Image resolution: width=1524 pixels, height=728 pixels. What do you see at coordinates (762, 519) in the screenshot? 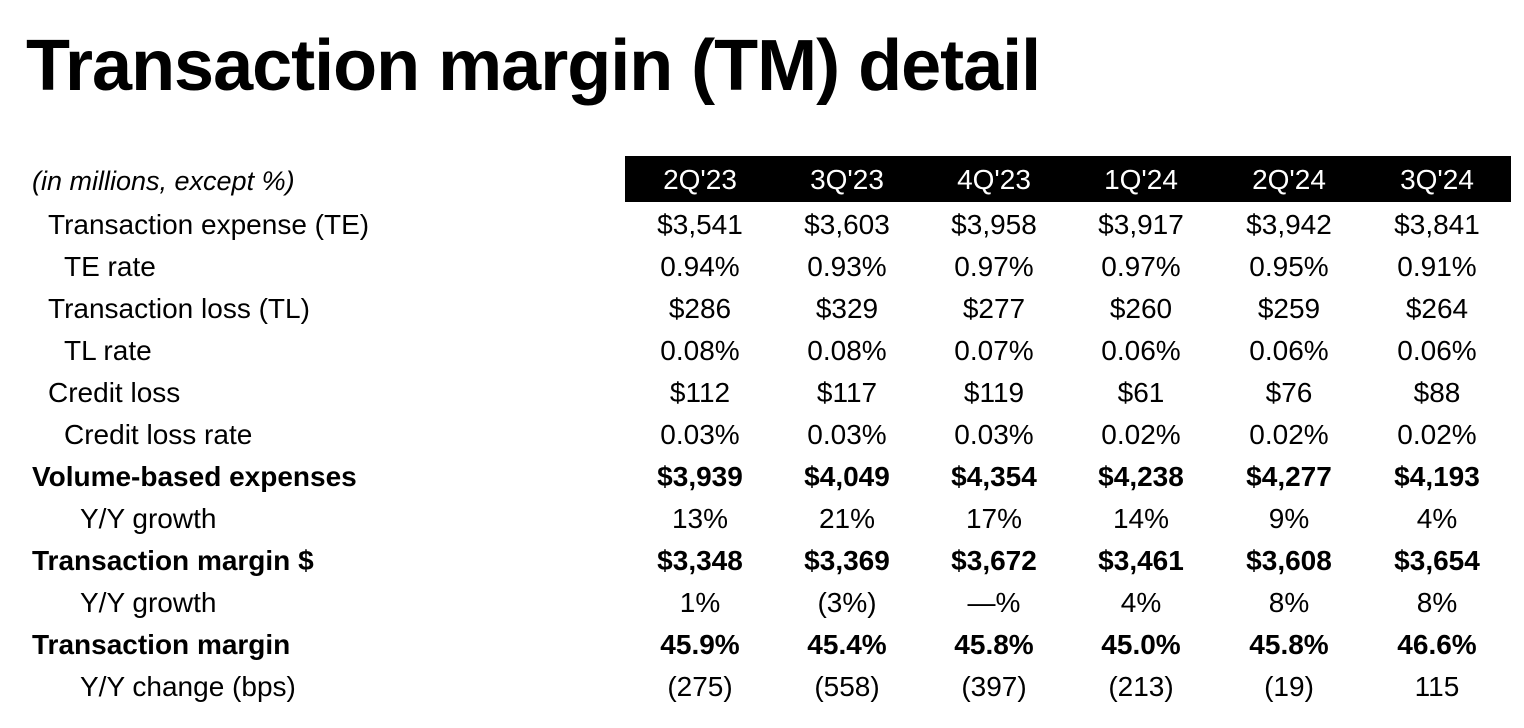
I see `table-row: Y/Y growth 13% 21% 17% 14% 9% 4%` at bounding box center [762, 519].